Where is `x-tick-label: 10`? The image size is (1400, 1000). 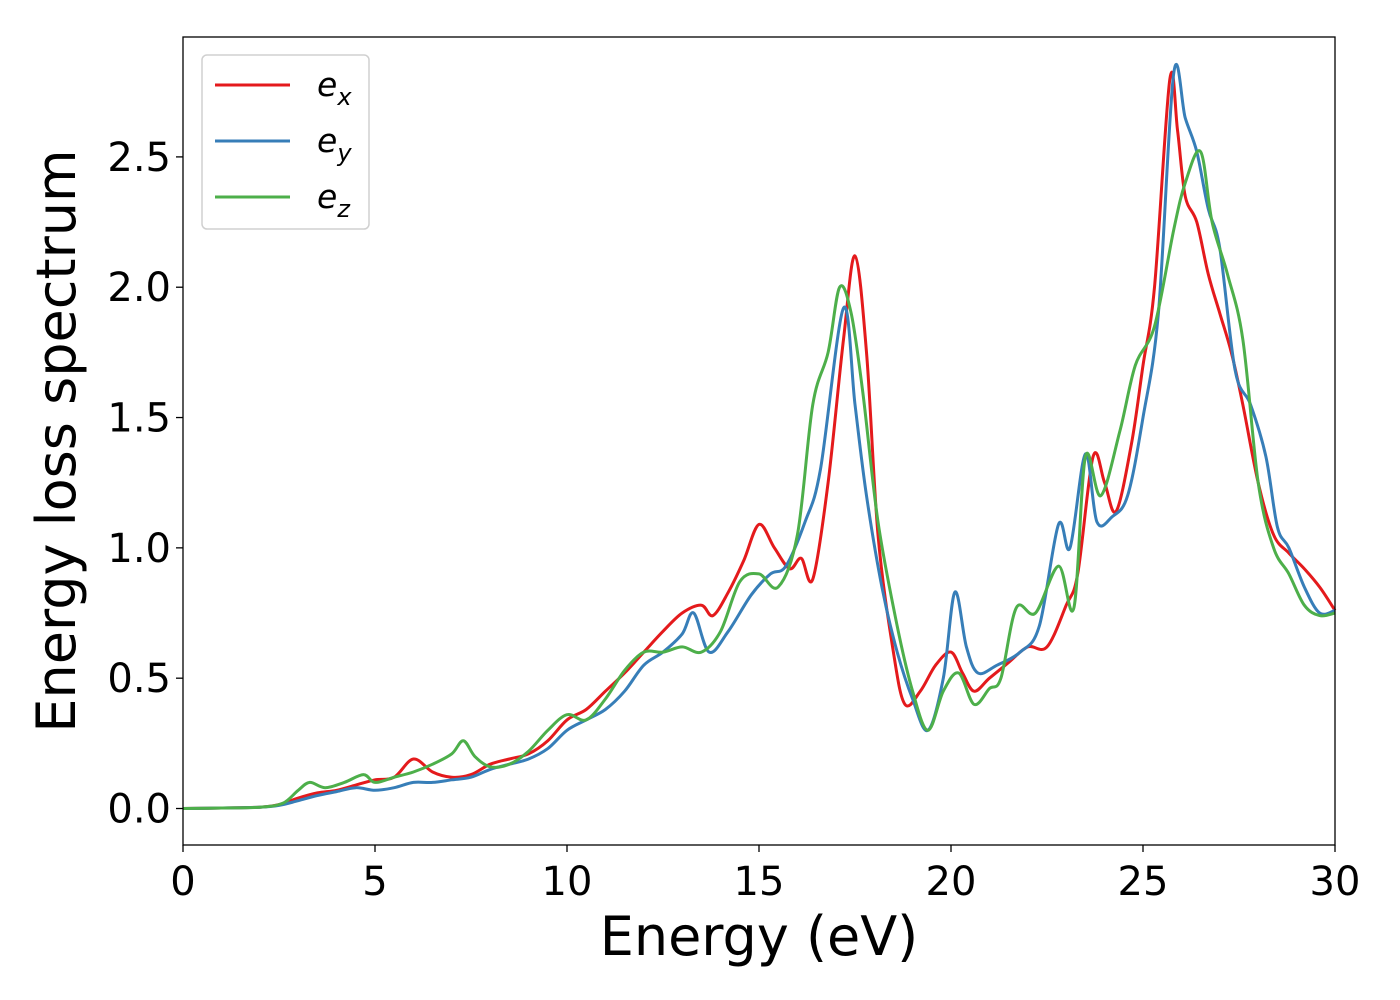
x-tick-label: 10 is located at coordinates (567, 882).